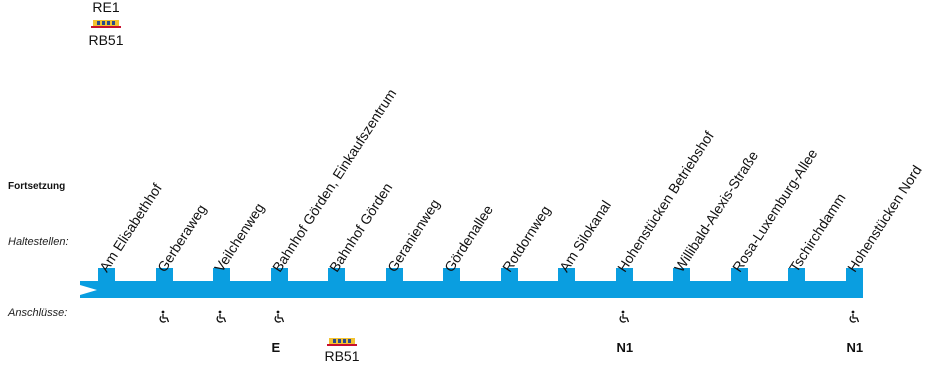  Describe the element at coordinates (665, 201) in the screenshot. I see `stop-name: Hohenstücken Betriebshof` at that location.